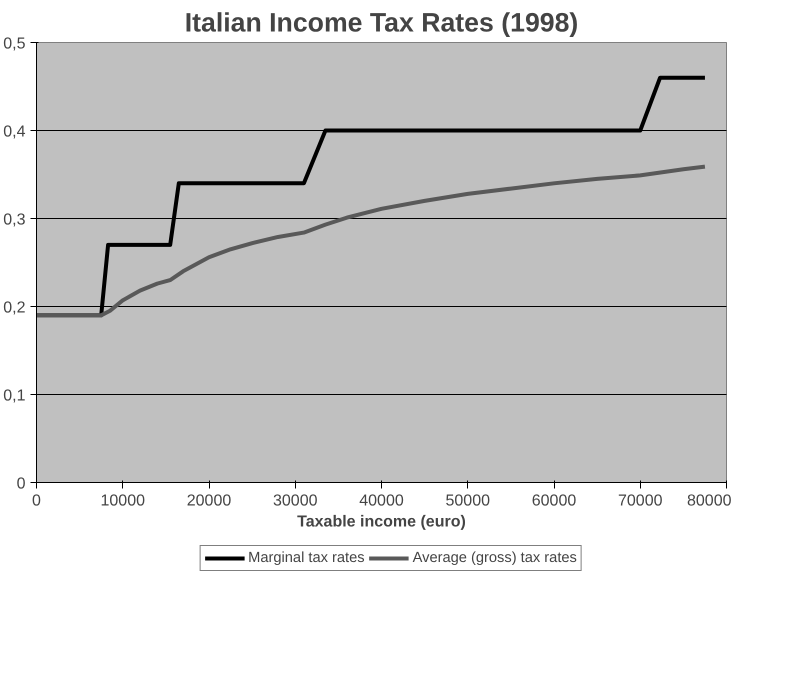 This screenshot has width=807, height=700. Describe the element at coordinates (14, 396) in the screenshot. I see `y-tick-label: 0,1` at that location.